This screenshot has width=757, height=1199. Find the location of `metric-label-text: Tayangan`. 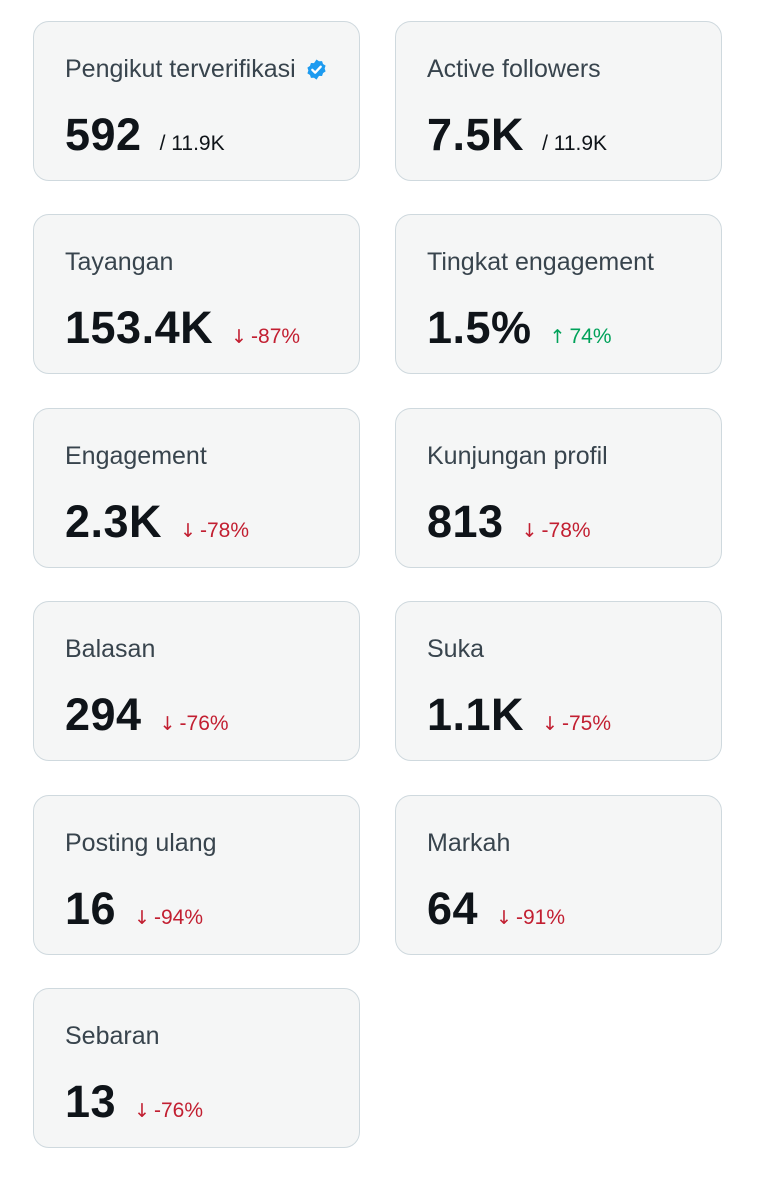

metric-label-text: Tayangan is located at coordinates (119, 262).